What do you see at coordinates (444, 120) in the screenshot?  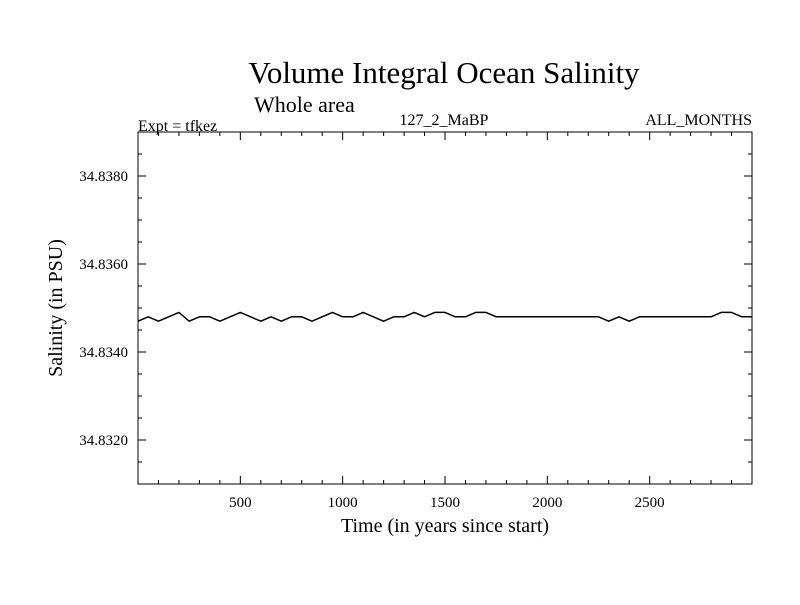 I see `period-label: 127_2_MaBP` at bounding box center [444, 120].